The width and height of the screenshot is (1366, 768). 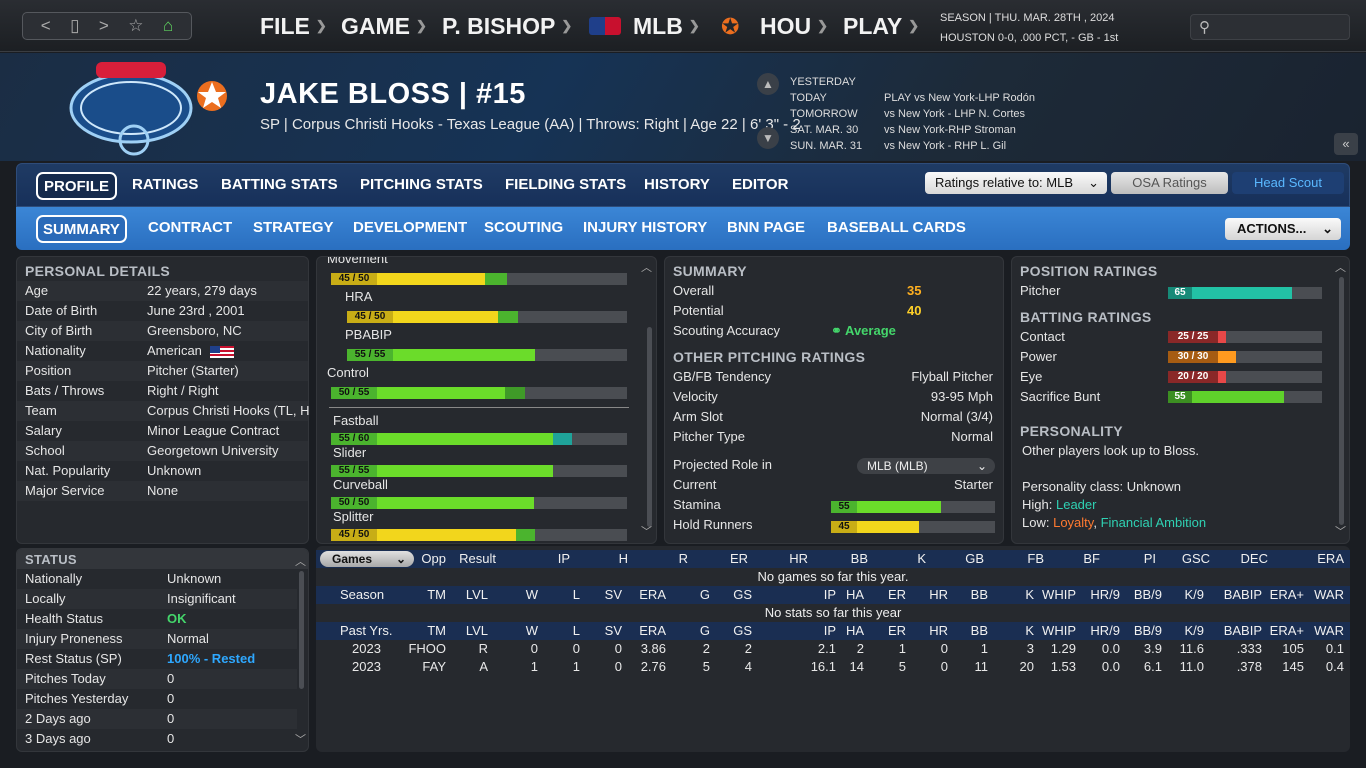 I want to click on tab-fielding-stats: FIELDING STATS, so click(x=566, y=184).